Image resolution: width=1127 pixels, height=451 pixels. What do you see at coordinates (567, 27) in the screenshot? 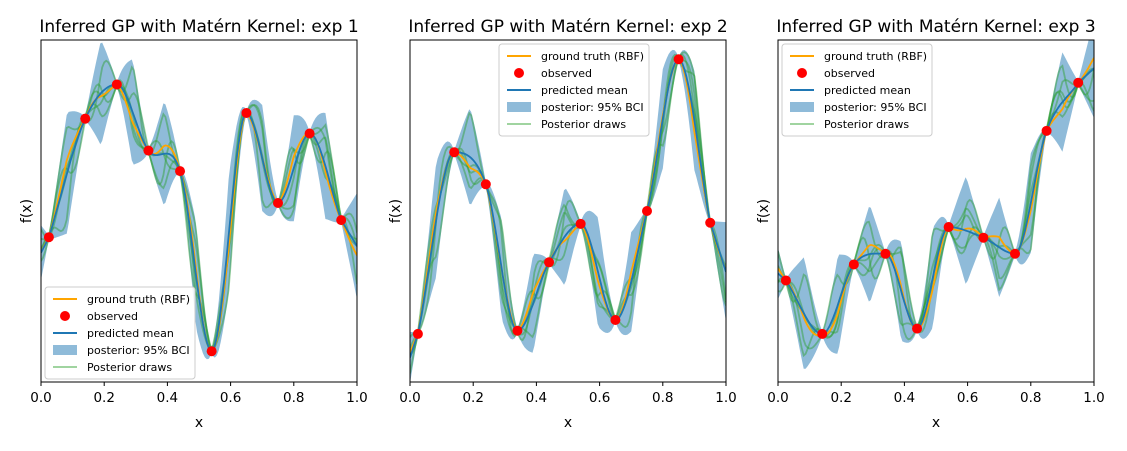
I see `chart-title: Inferred GP with Matérn Kernel: exp 2` at bounding box center [567, 27].